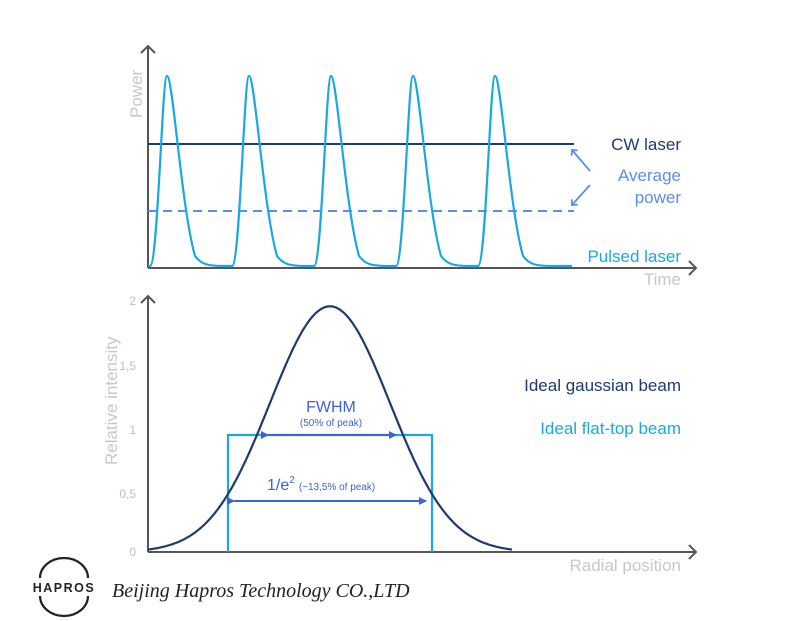  Describe the element at coordinates (658, 197) in the screenshot. I see `average-power-label-2: power` at that location.